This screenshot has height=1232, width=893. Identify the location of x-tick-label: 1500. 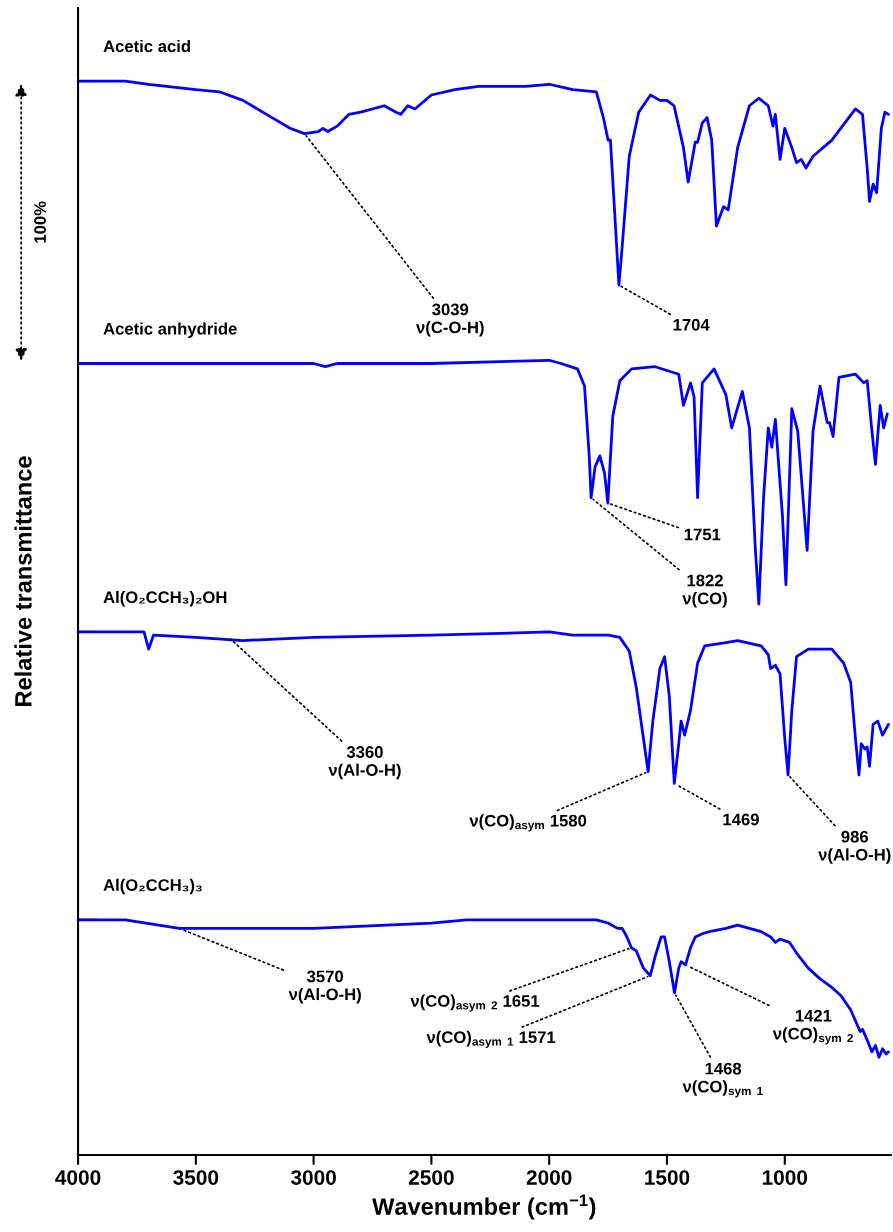
(667, 1177).